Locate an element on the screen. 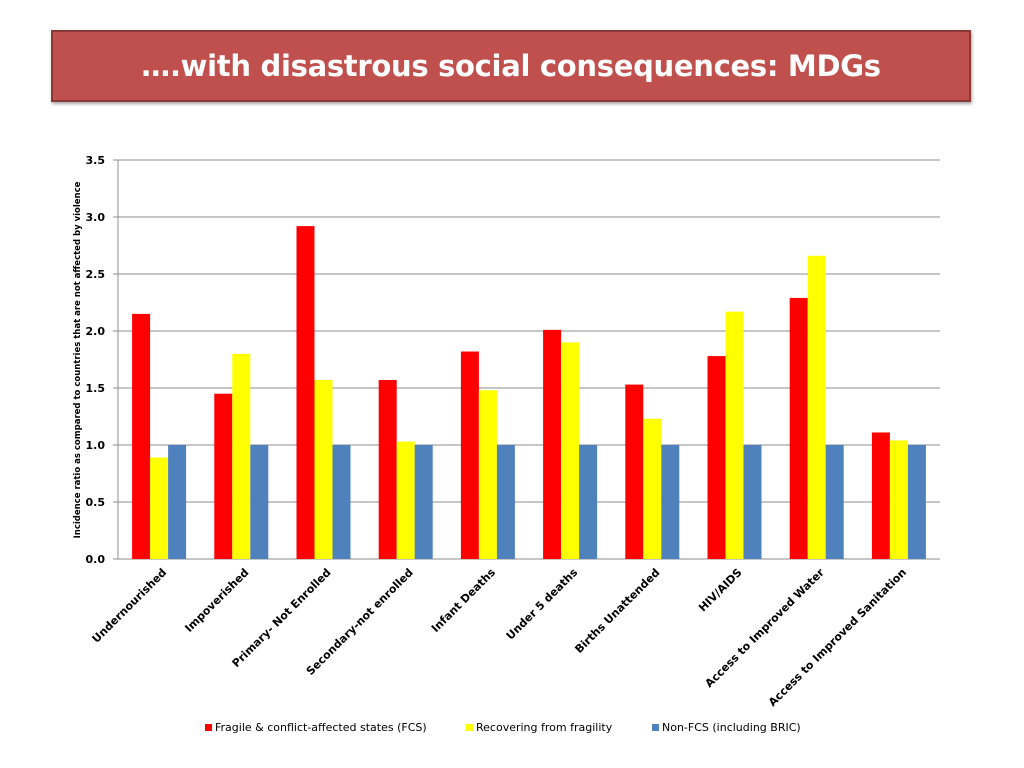 The image size is (1024, 768). category-label: Under 5 deaths is located at coordinates (542, 604).